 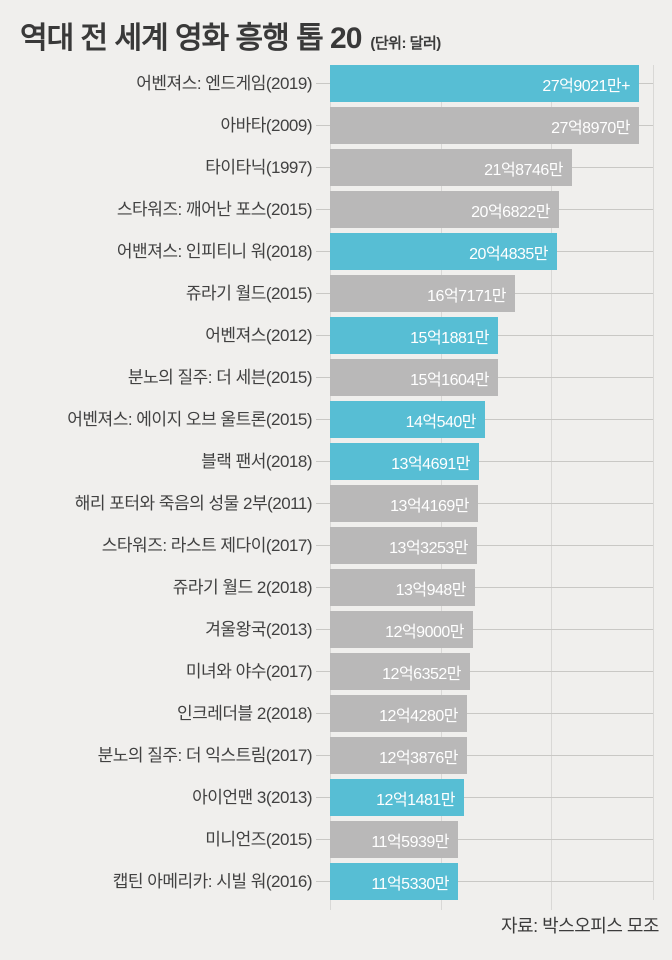 I want to click on chart-row: 쥬라기 월드 2(2018) 13억948만, so click(x=336, y=587).